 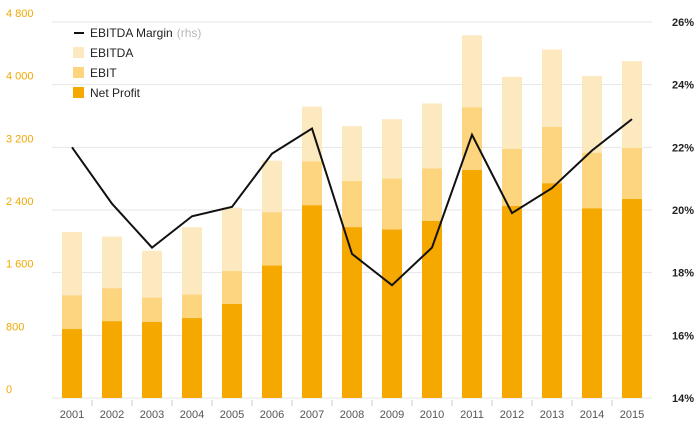 What do you see at coordinates (232, 415) in the screenshot?
I see `x-tick-label: 2005` at bounding box center [232, 415].